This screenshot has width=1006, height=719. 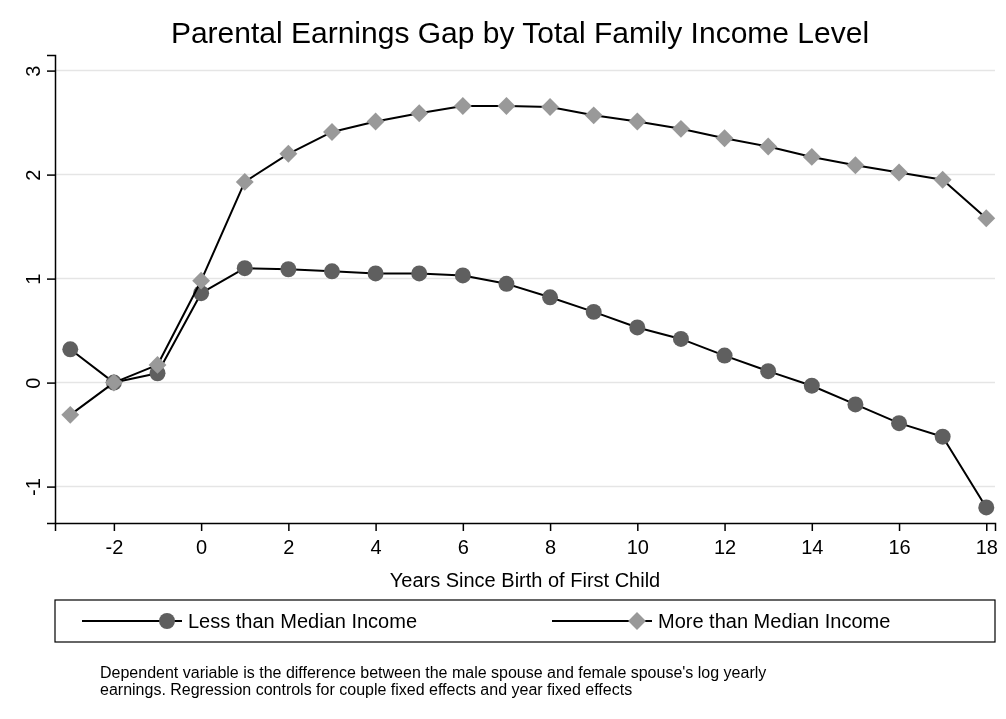 What do you see at coordinates (434, 681) in the screenshot?
I see `text: Dependent variable is the difference between the male spouse and female spouse's log yearly earnings. Regression controls for couple fixed effects and year fixed effects` at bounding box center [434, 681].